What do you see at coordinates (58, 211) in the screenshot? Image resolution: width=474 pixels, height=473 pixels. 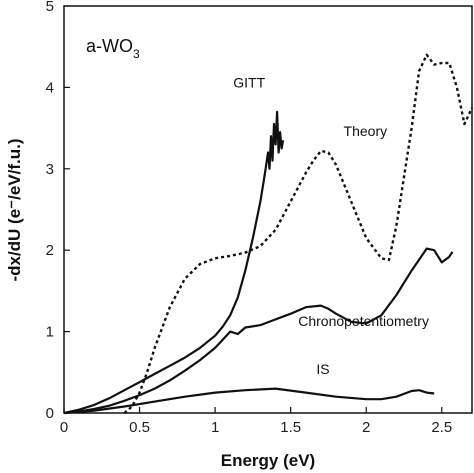 I see `y-axis: 0 1 2 3 4 5` at bounding box center [58, 211].